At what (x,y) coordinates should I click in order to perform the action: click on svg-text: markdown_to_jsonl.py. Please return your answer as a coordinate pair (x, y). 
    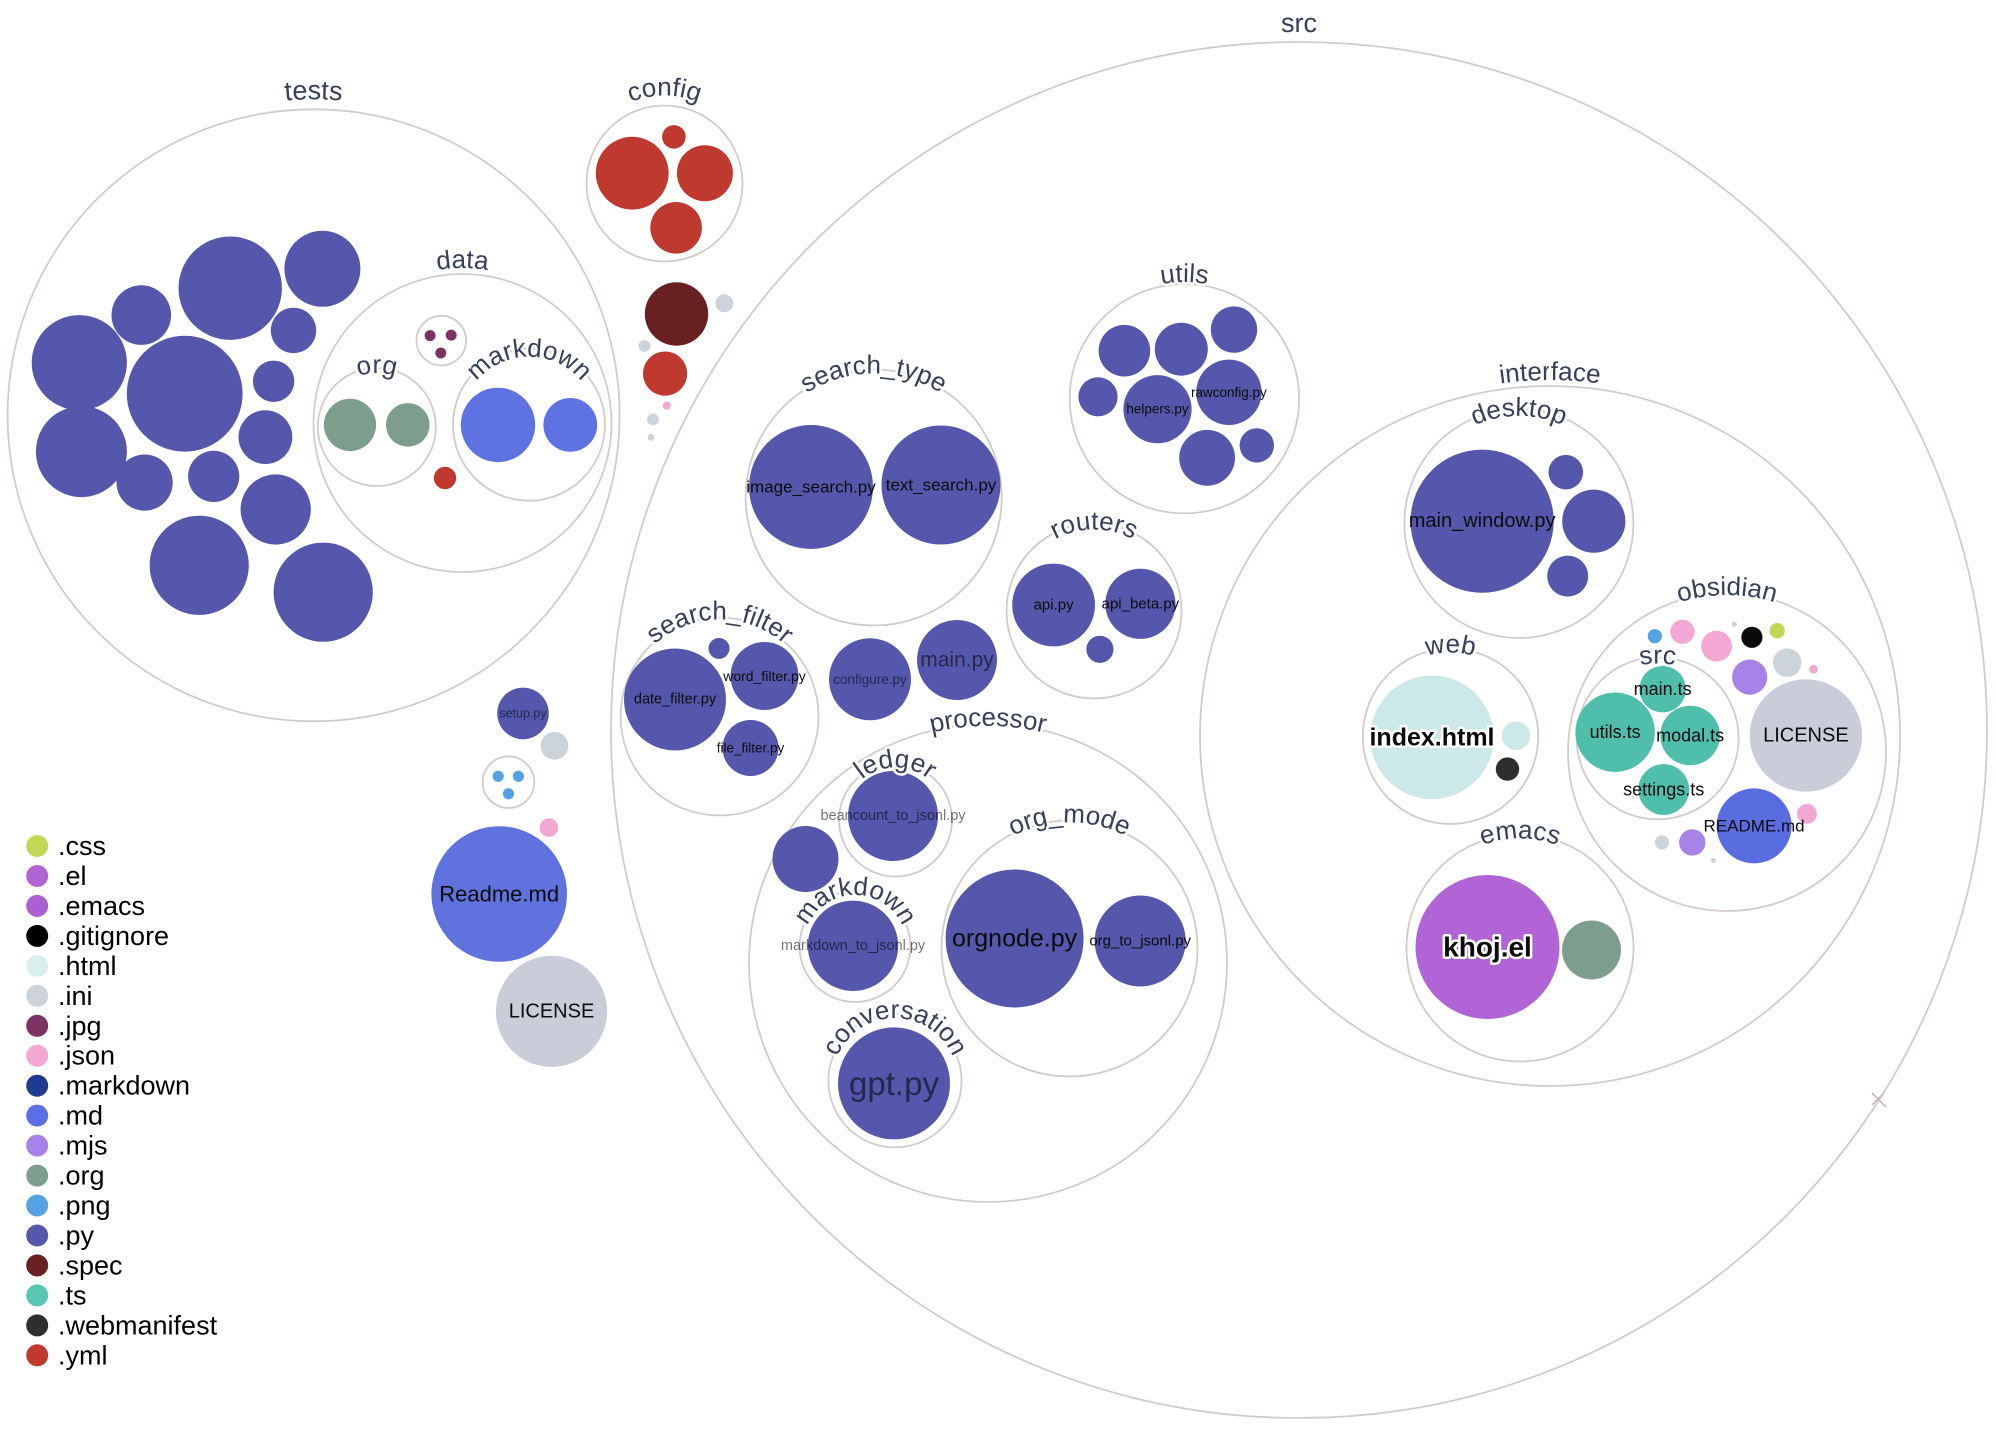
    Looking at the image, I should click on (853, 946).